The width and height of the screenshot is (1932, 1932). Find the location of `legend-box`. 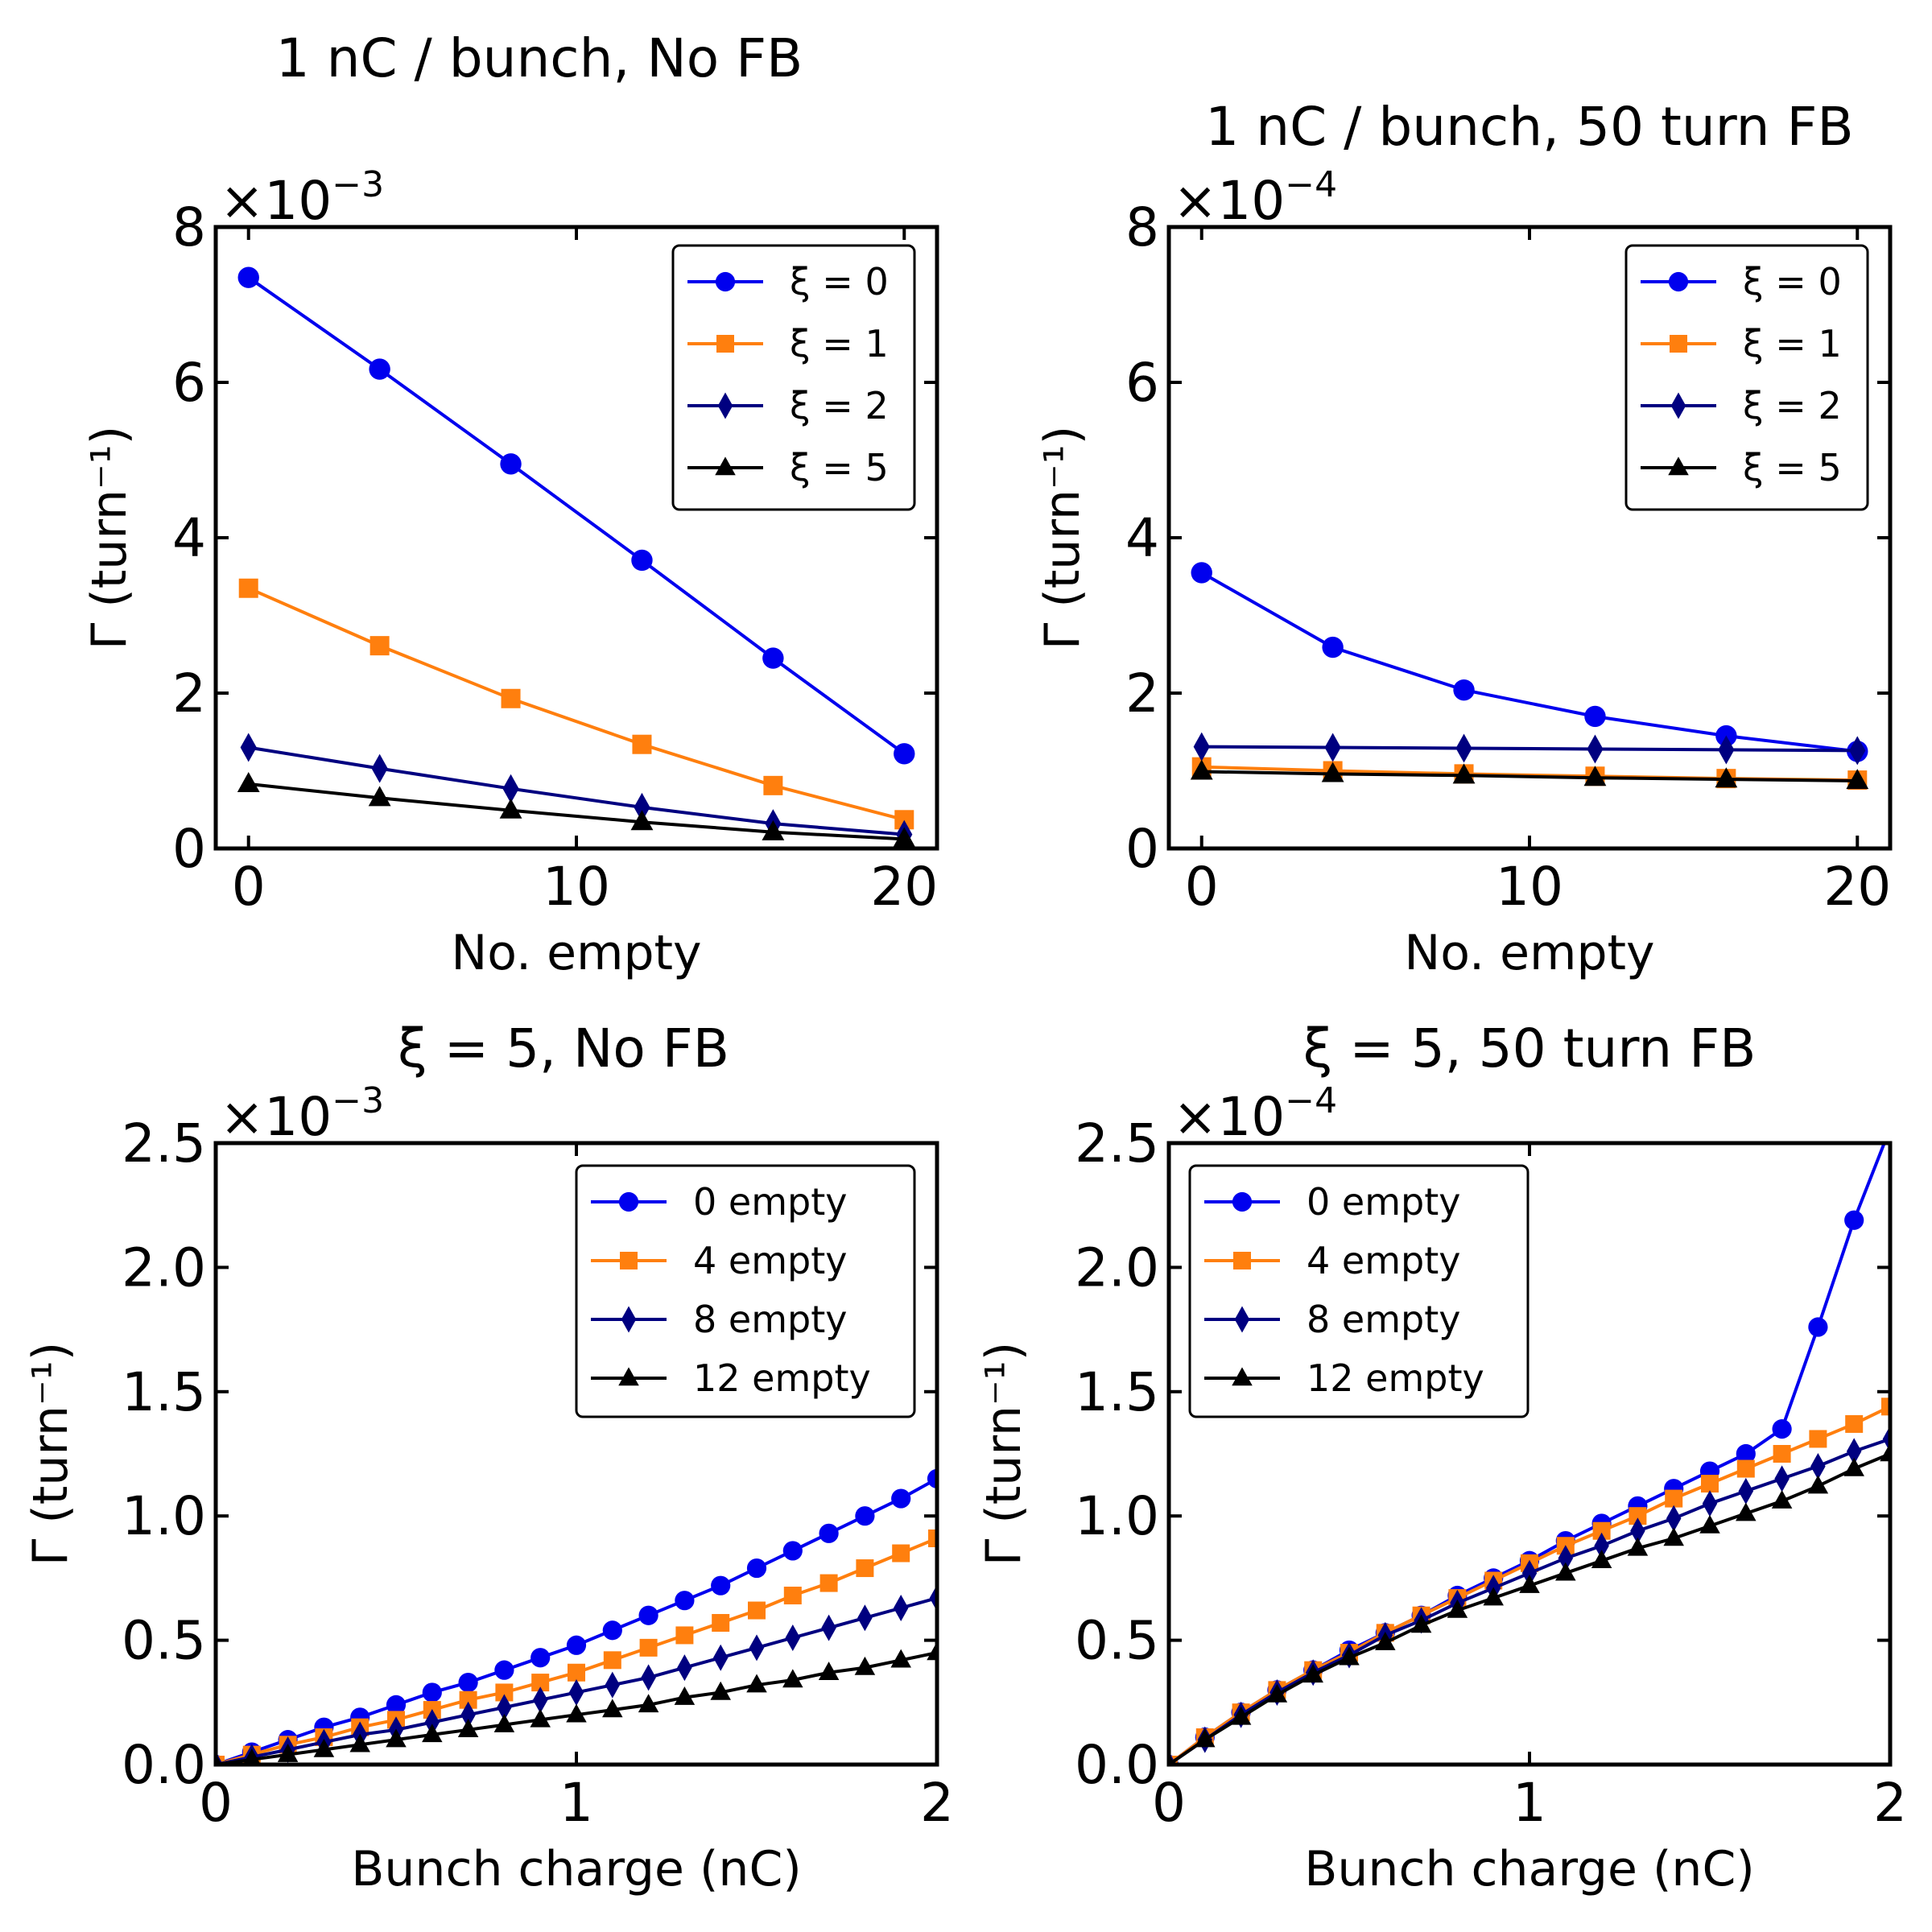

legend-box is located at coordinates (1746, 377).